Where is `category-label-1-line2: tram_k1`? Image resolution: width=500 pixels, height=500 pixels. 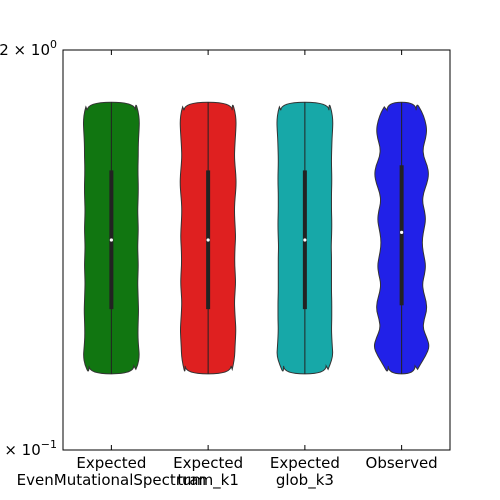
category-label-1-line2: tram_k1 is located at coordinates (208, 480).